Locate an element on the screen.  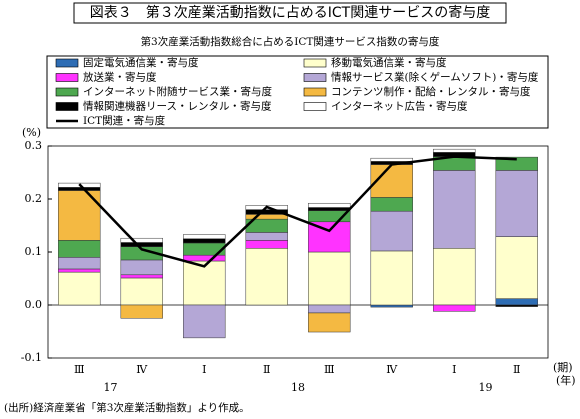
x-unit: (期) is located at coordinates (563, 367).